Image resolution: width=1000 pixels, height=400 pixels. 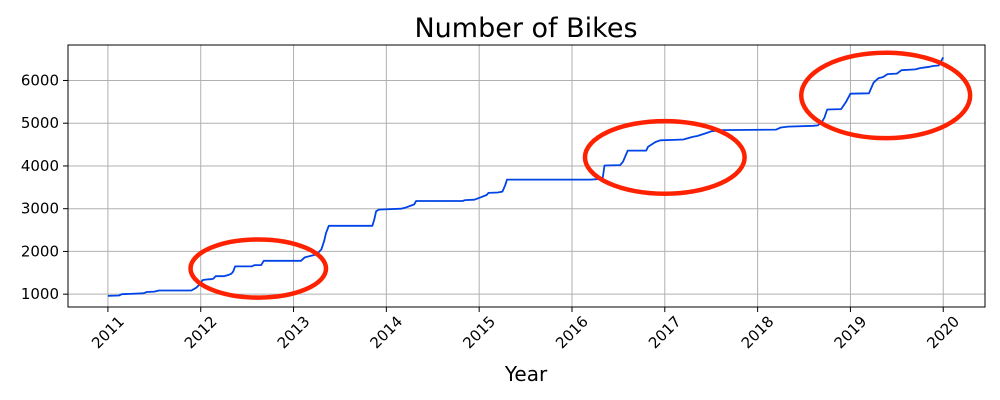 I want to click on x-tick-label: 2011, so click(x=108, y=333).